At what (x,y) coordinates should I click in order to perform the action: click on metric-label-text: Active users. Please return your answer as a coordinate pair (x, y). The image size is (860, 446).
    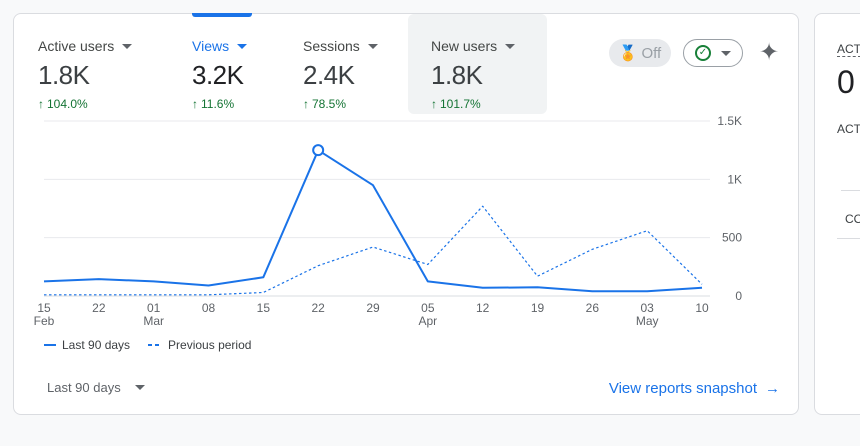
    Looking at the image, I should click on (76, 46).